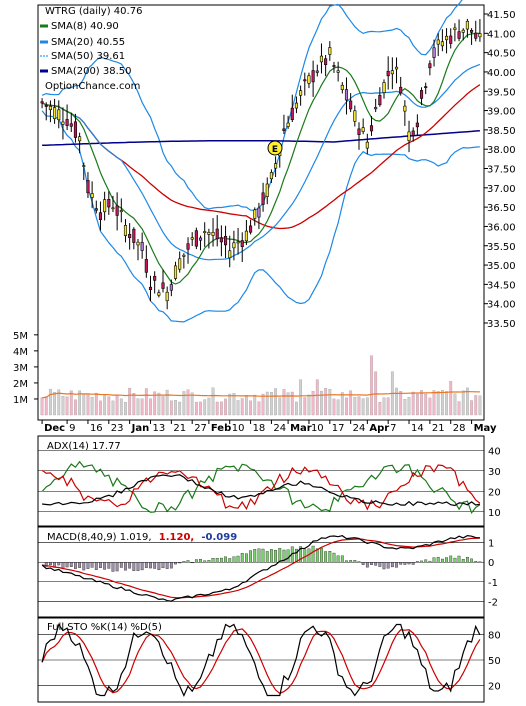 The image size is (526, 706). I want to click on date-tick-label: 24, so click(279, 428).